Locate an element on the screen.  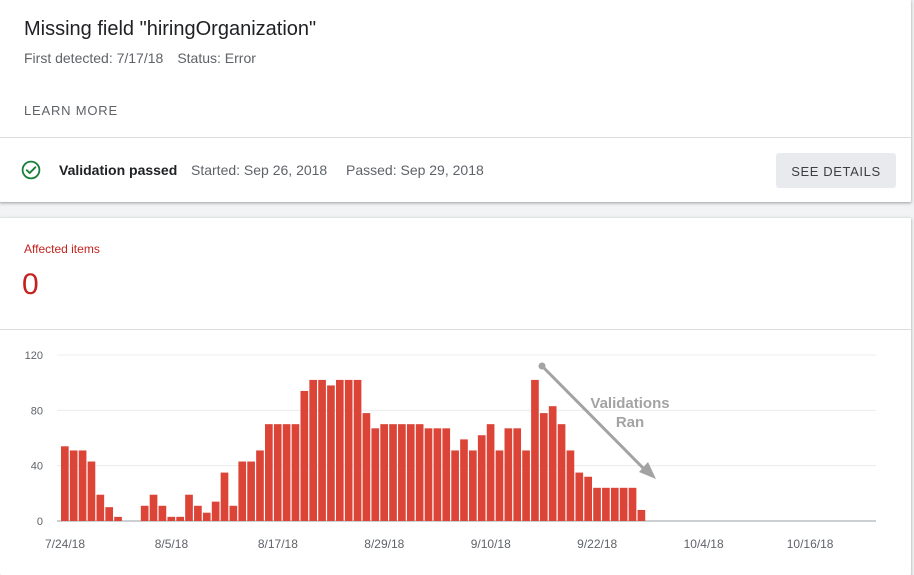
issue-meta: First detected: 7/17/18 Status: Error is located at coordinates (140, 58).